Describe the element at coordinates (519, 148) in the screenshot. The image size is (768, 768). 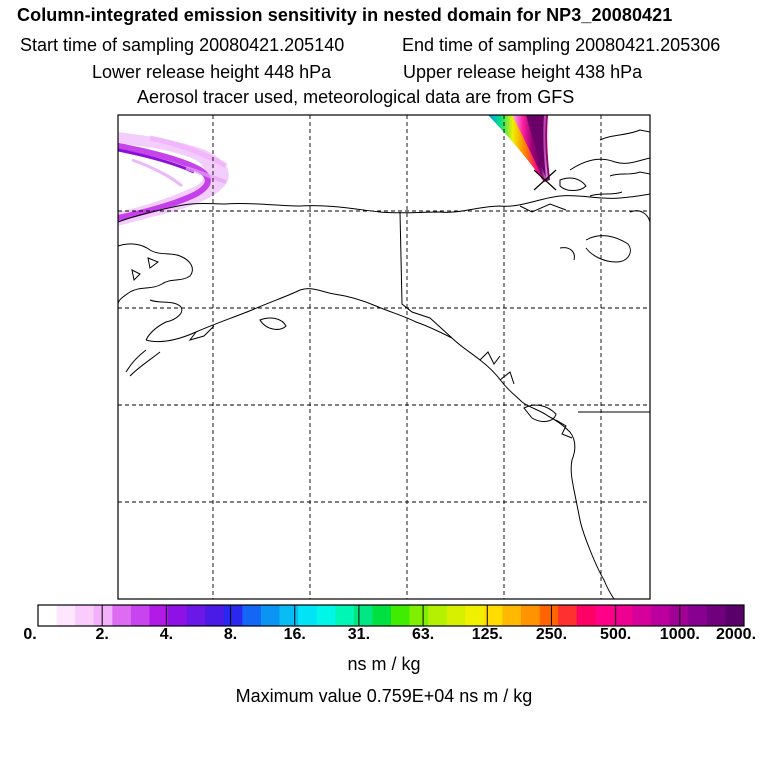
I see `sensitivity-plume-north` at that location.